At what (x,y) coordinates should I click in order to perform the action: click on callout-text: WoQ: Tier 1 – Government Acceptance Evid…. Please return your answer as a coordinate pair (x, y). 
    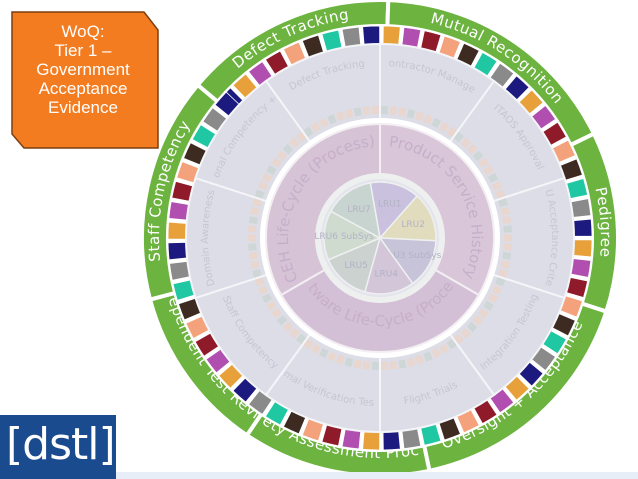
    Looking at the image, I should click on (83, 69).